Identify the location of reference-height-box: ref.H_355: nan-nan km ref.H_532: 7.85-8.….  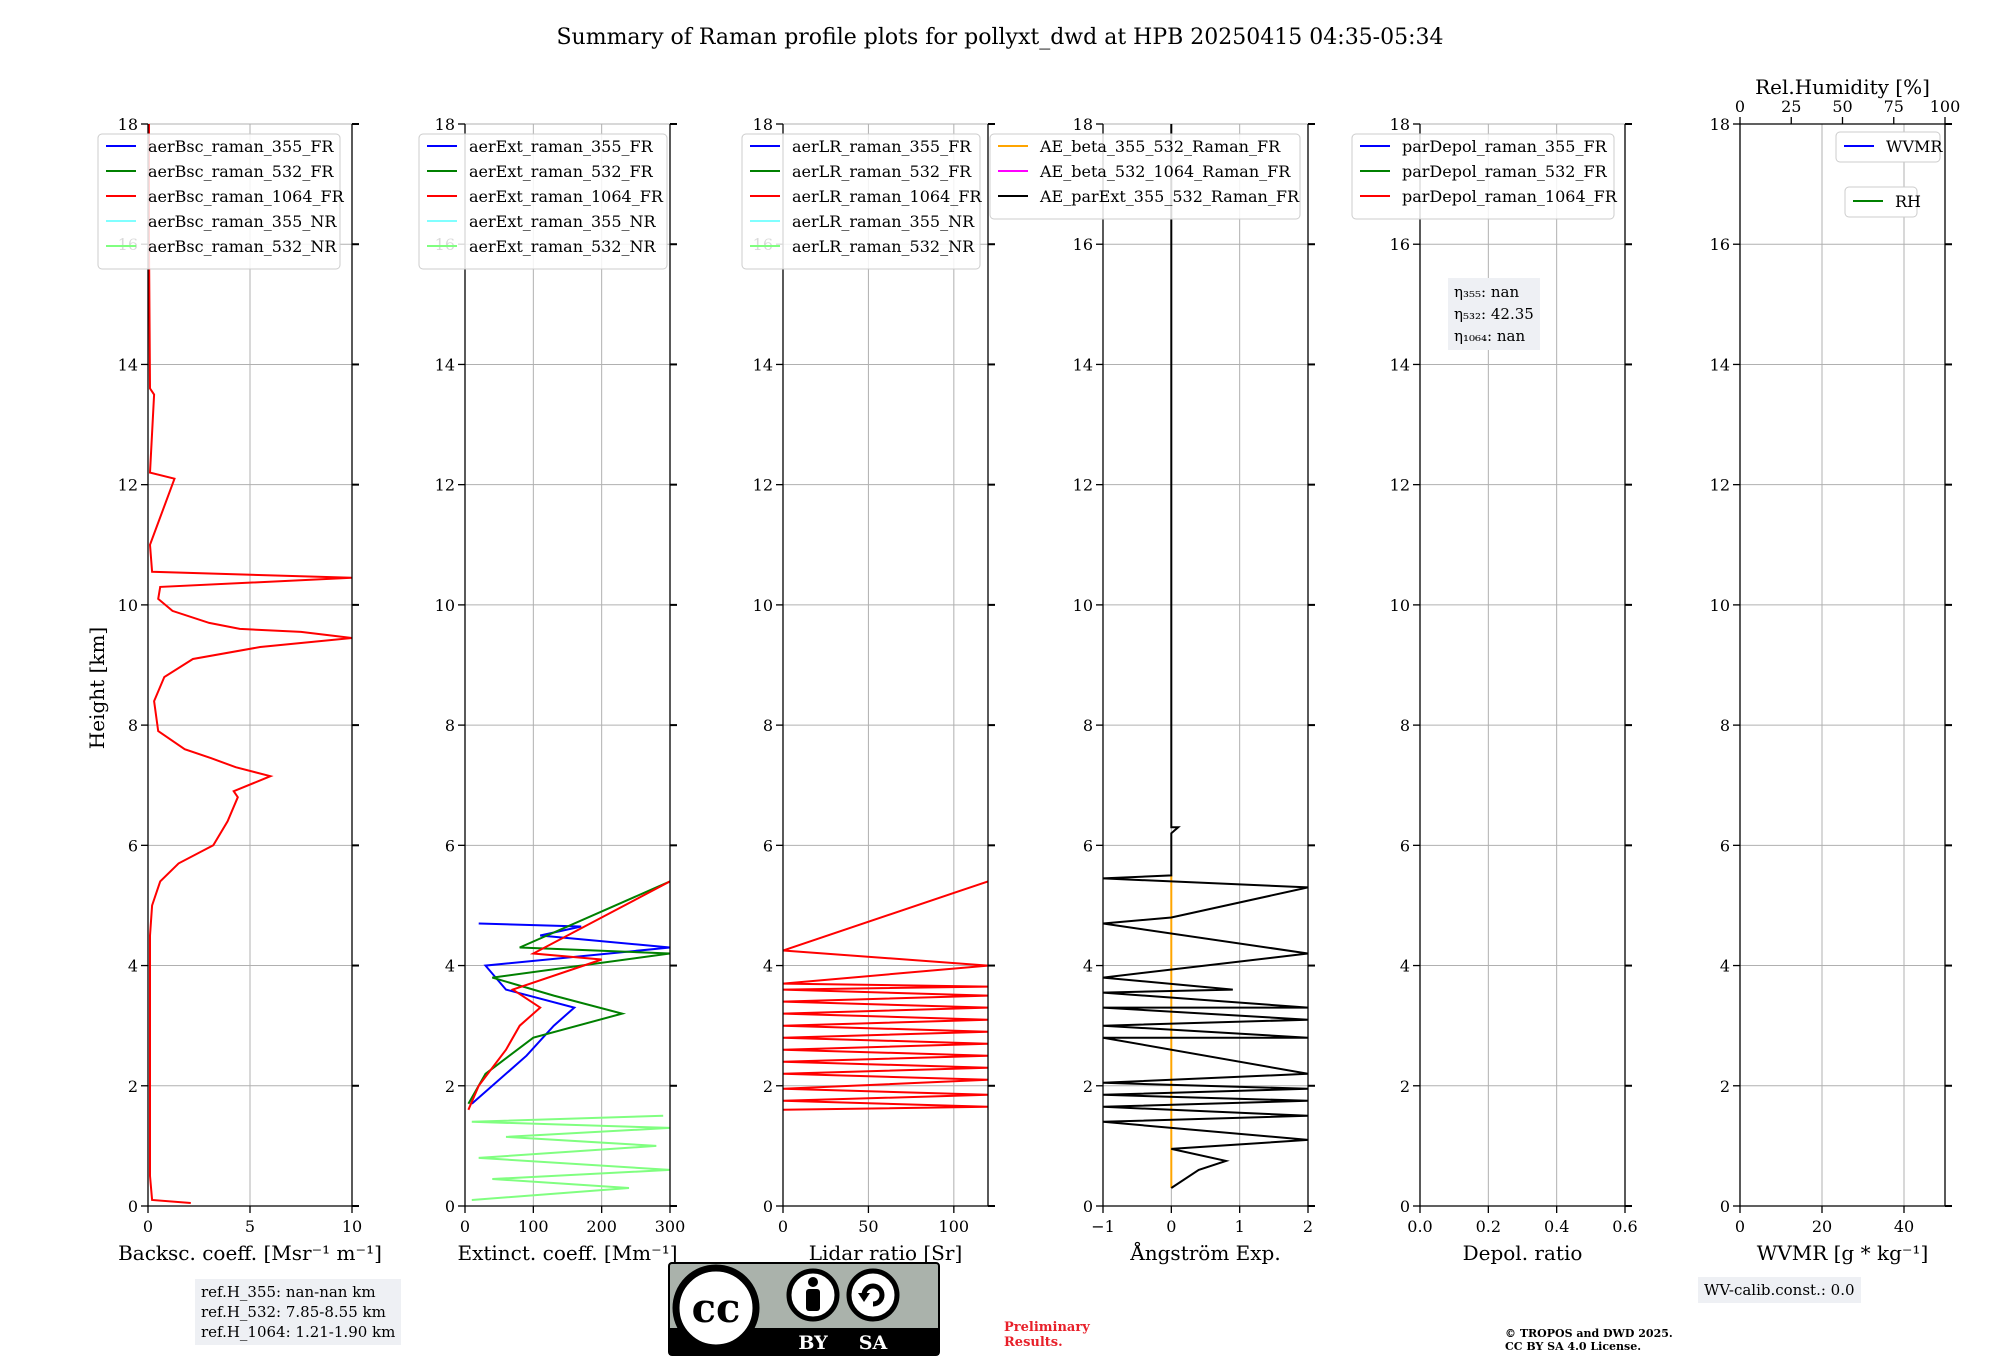
(298, 1312).